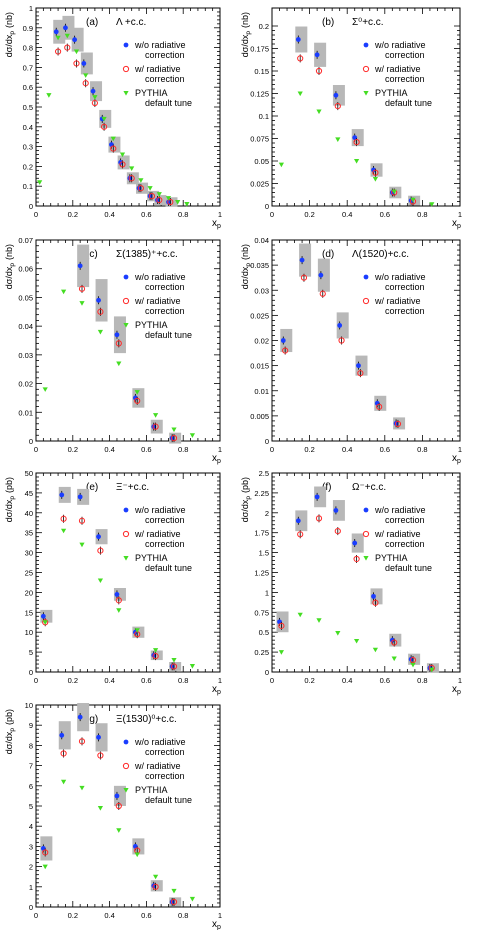 Image resolution: width=477 pixels, height=935 pixels. Describe the element at coordinates (259, 416) in the screenshot. I see `y-tick-label: 0.005` at that location.